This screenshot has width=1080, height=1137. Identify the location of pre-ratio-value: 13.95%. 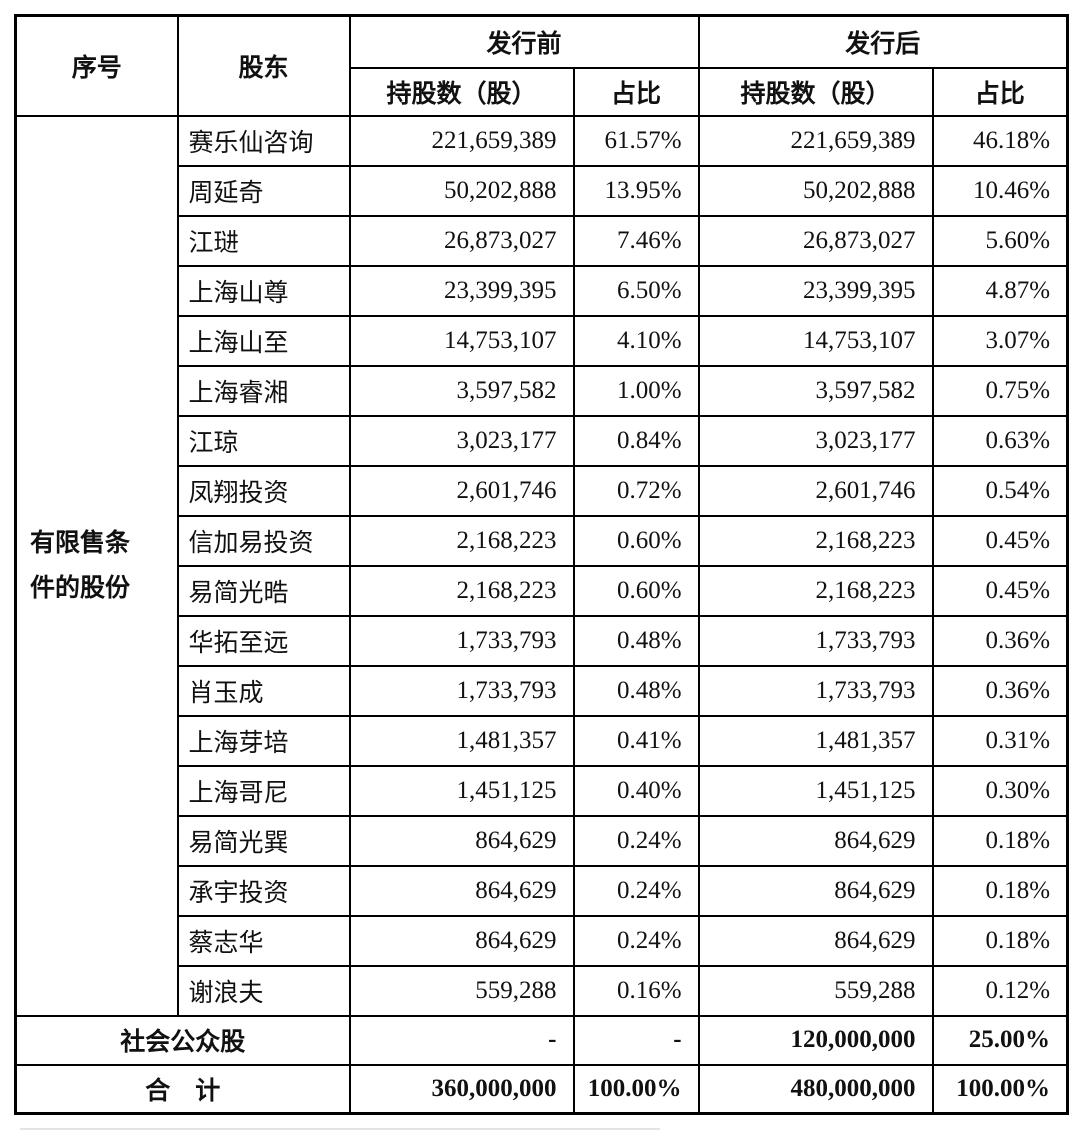
(636, 190).